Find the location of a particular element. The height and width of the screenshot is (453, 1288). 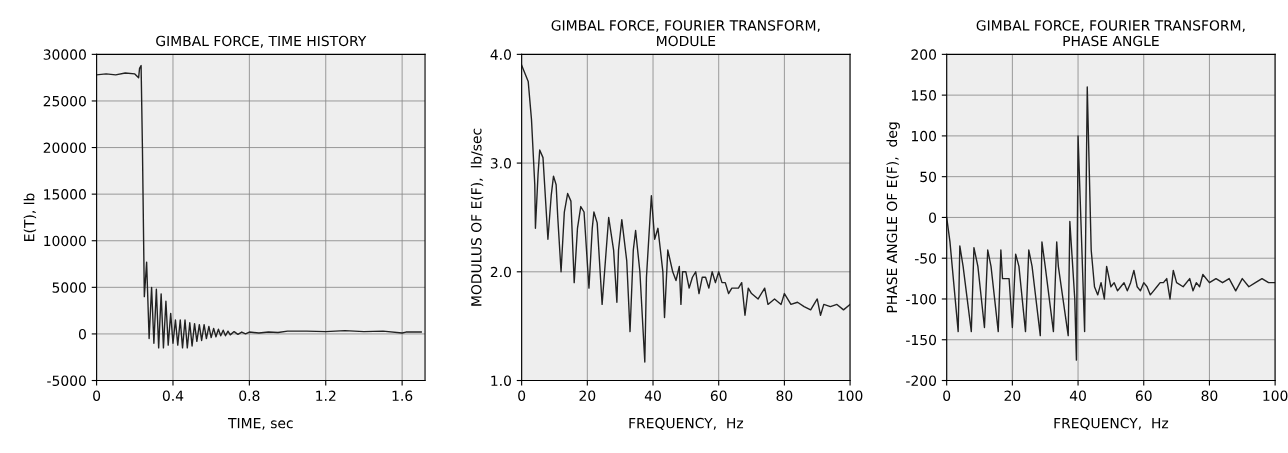

x-tick-label: 1.6 is located at coordinates (402, 395).